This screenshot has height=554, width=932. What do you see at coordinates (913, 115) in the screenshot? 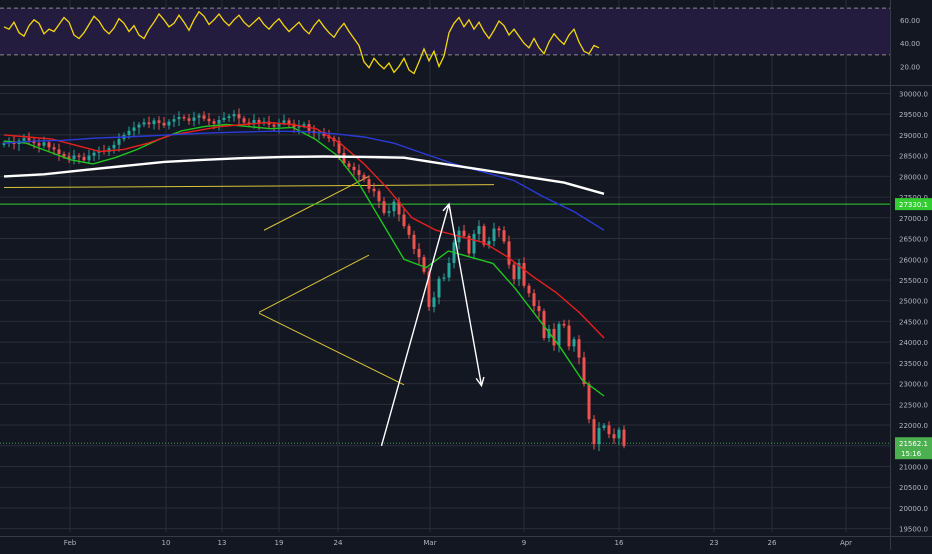
I see `price-tick-label: 29500.0` at bounding box center [913, 115].